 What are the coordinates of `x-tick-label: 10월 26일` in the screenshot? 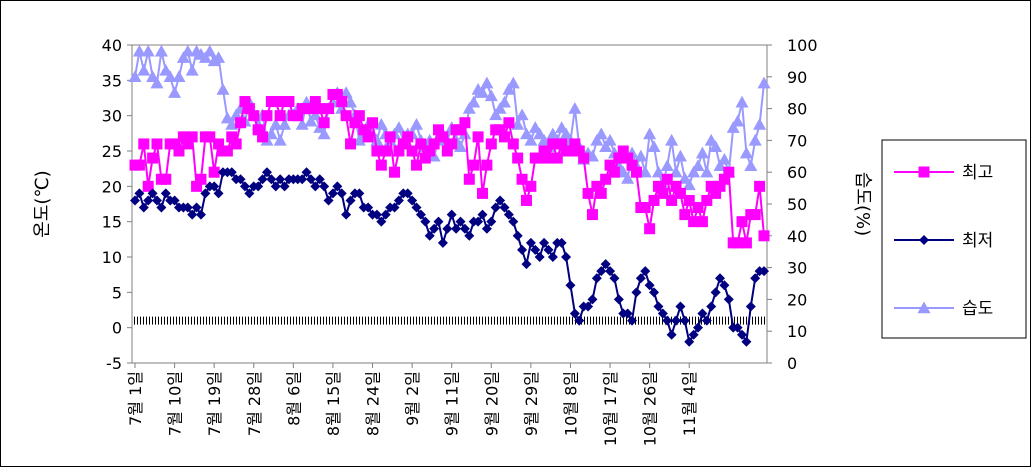 It's located at (650, 408).